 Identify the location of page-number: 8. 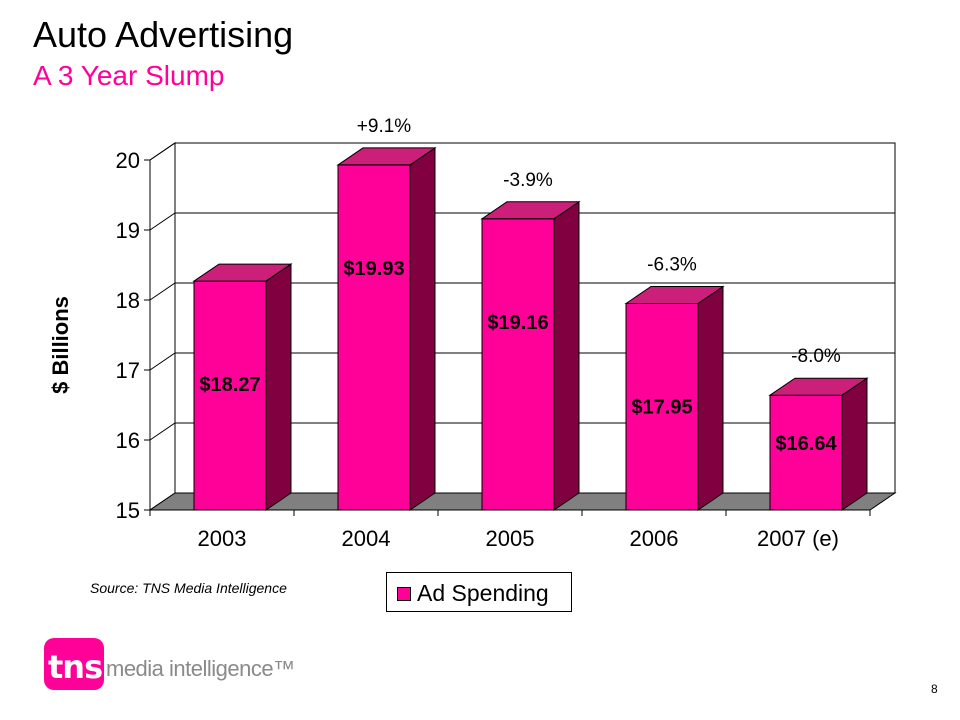
(934, 689).